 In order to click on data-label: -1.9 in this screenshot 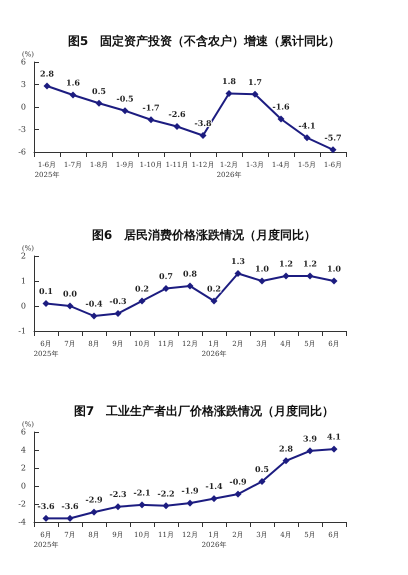, I will do `click(190, 491)`.